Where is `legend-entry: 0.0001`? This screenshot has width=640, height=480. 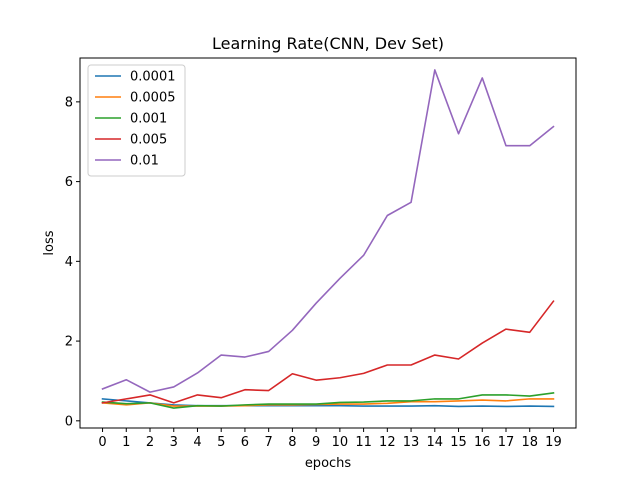
legend-entry: 0.0001 is located at coordinates (153, 77).